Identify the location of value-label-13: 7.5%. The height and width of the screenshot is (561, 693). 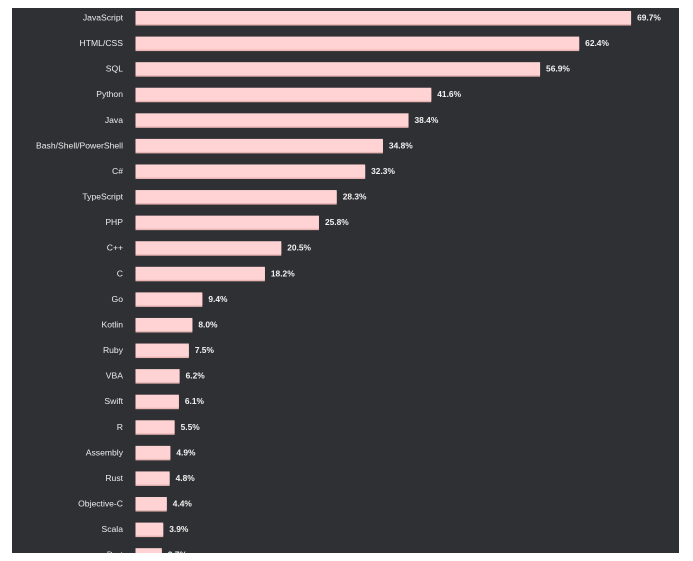
(205, 350).